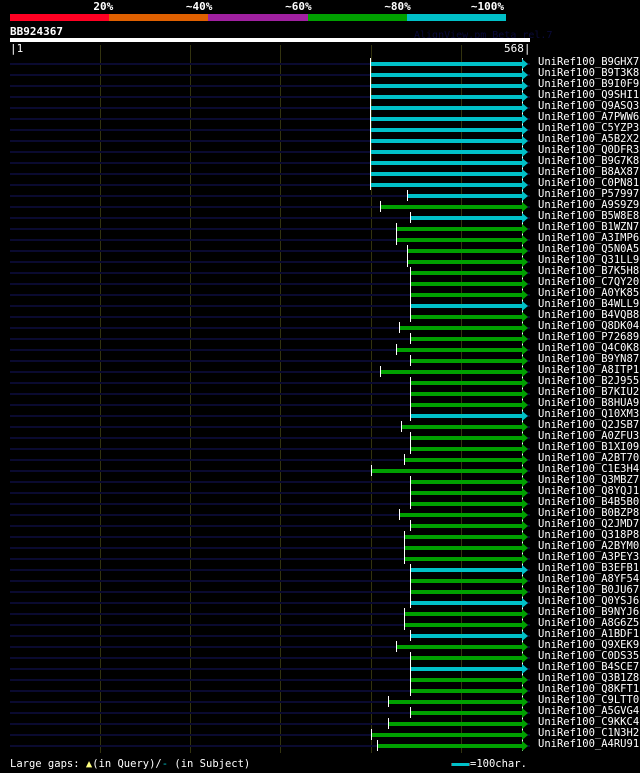  What do you see at coordinates (589, 73) in the screenshot?
I see `hit-label: UniRef100_B9T3K8` at bounding box center [589, 73].